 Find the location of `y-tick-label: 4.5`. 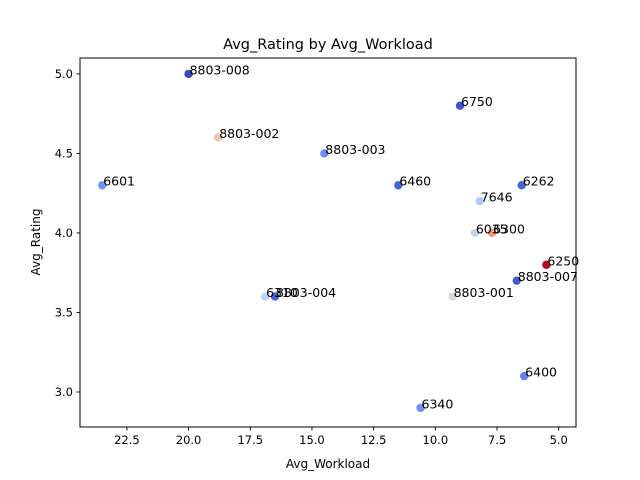

y-tick-label: 4.5 is located at coordinates (64, 153).